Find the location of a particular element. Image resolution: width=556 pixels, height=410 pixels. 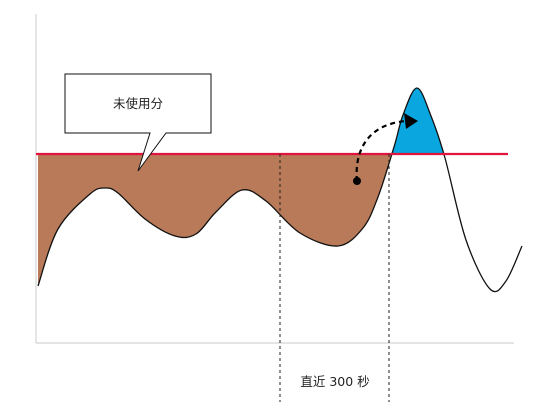

carryover-arrow is located at coordinates (385, 149).